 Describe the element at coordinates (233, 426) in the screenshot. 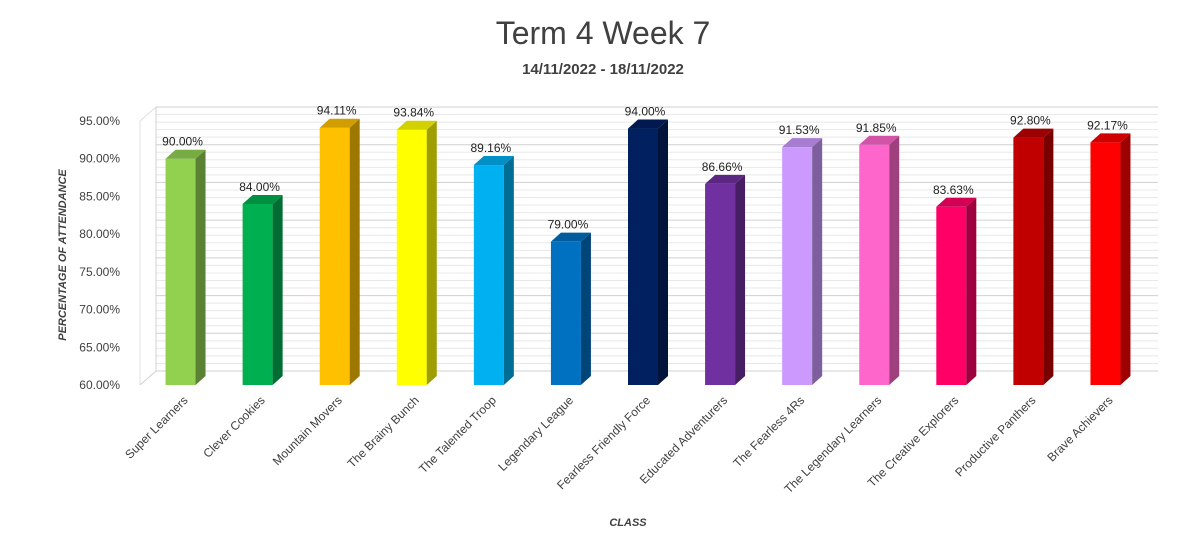

I see `x-tick-label: Clever Cookies` at that location.